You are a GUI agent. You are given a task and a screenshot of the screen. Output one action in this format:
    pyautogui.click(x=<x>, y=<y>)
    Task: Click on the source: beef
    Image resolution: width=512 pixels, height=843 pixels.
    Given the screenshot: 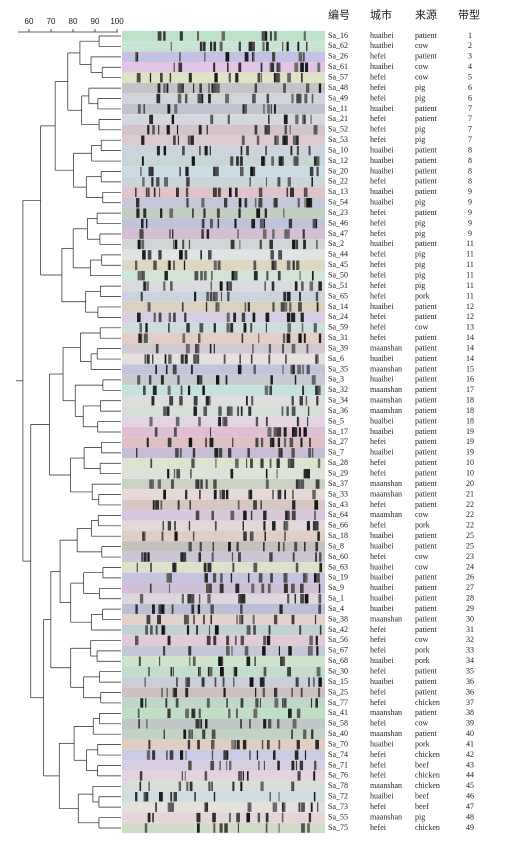 What is the action you would take?
    pyautogui.click(x=422, y=764)
    